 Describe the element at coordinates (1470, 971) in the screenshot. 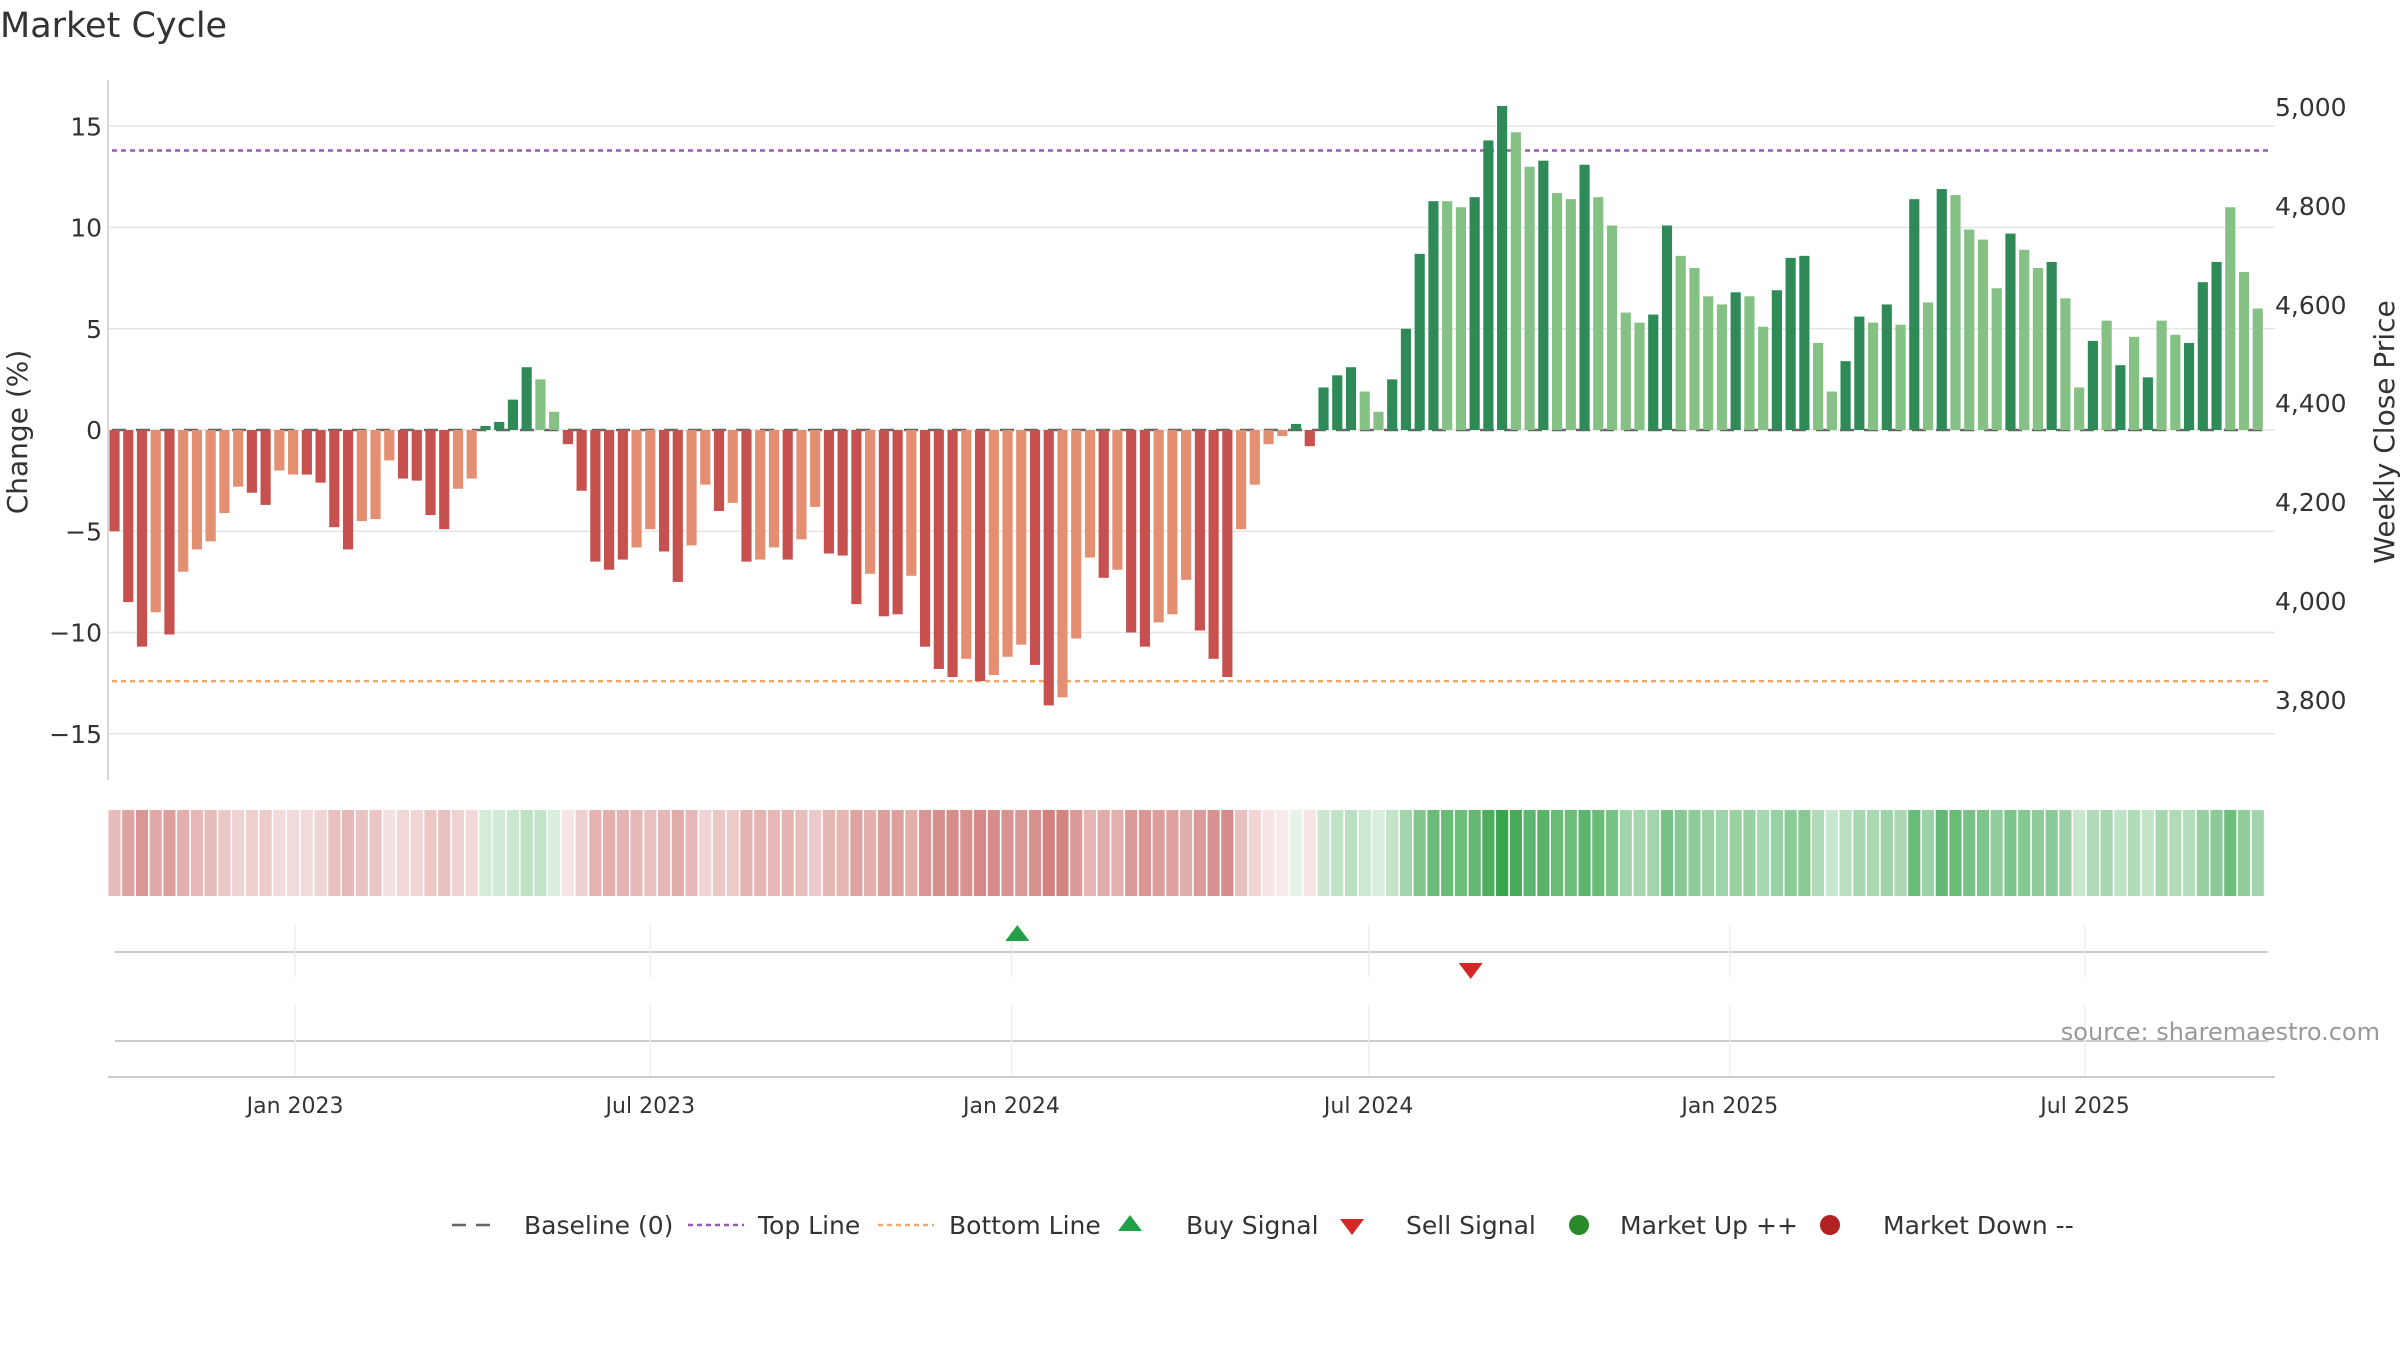

I see `sell-signal-marker` at that location.